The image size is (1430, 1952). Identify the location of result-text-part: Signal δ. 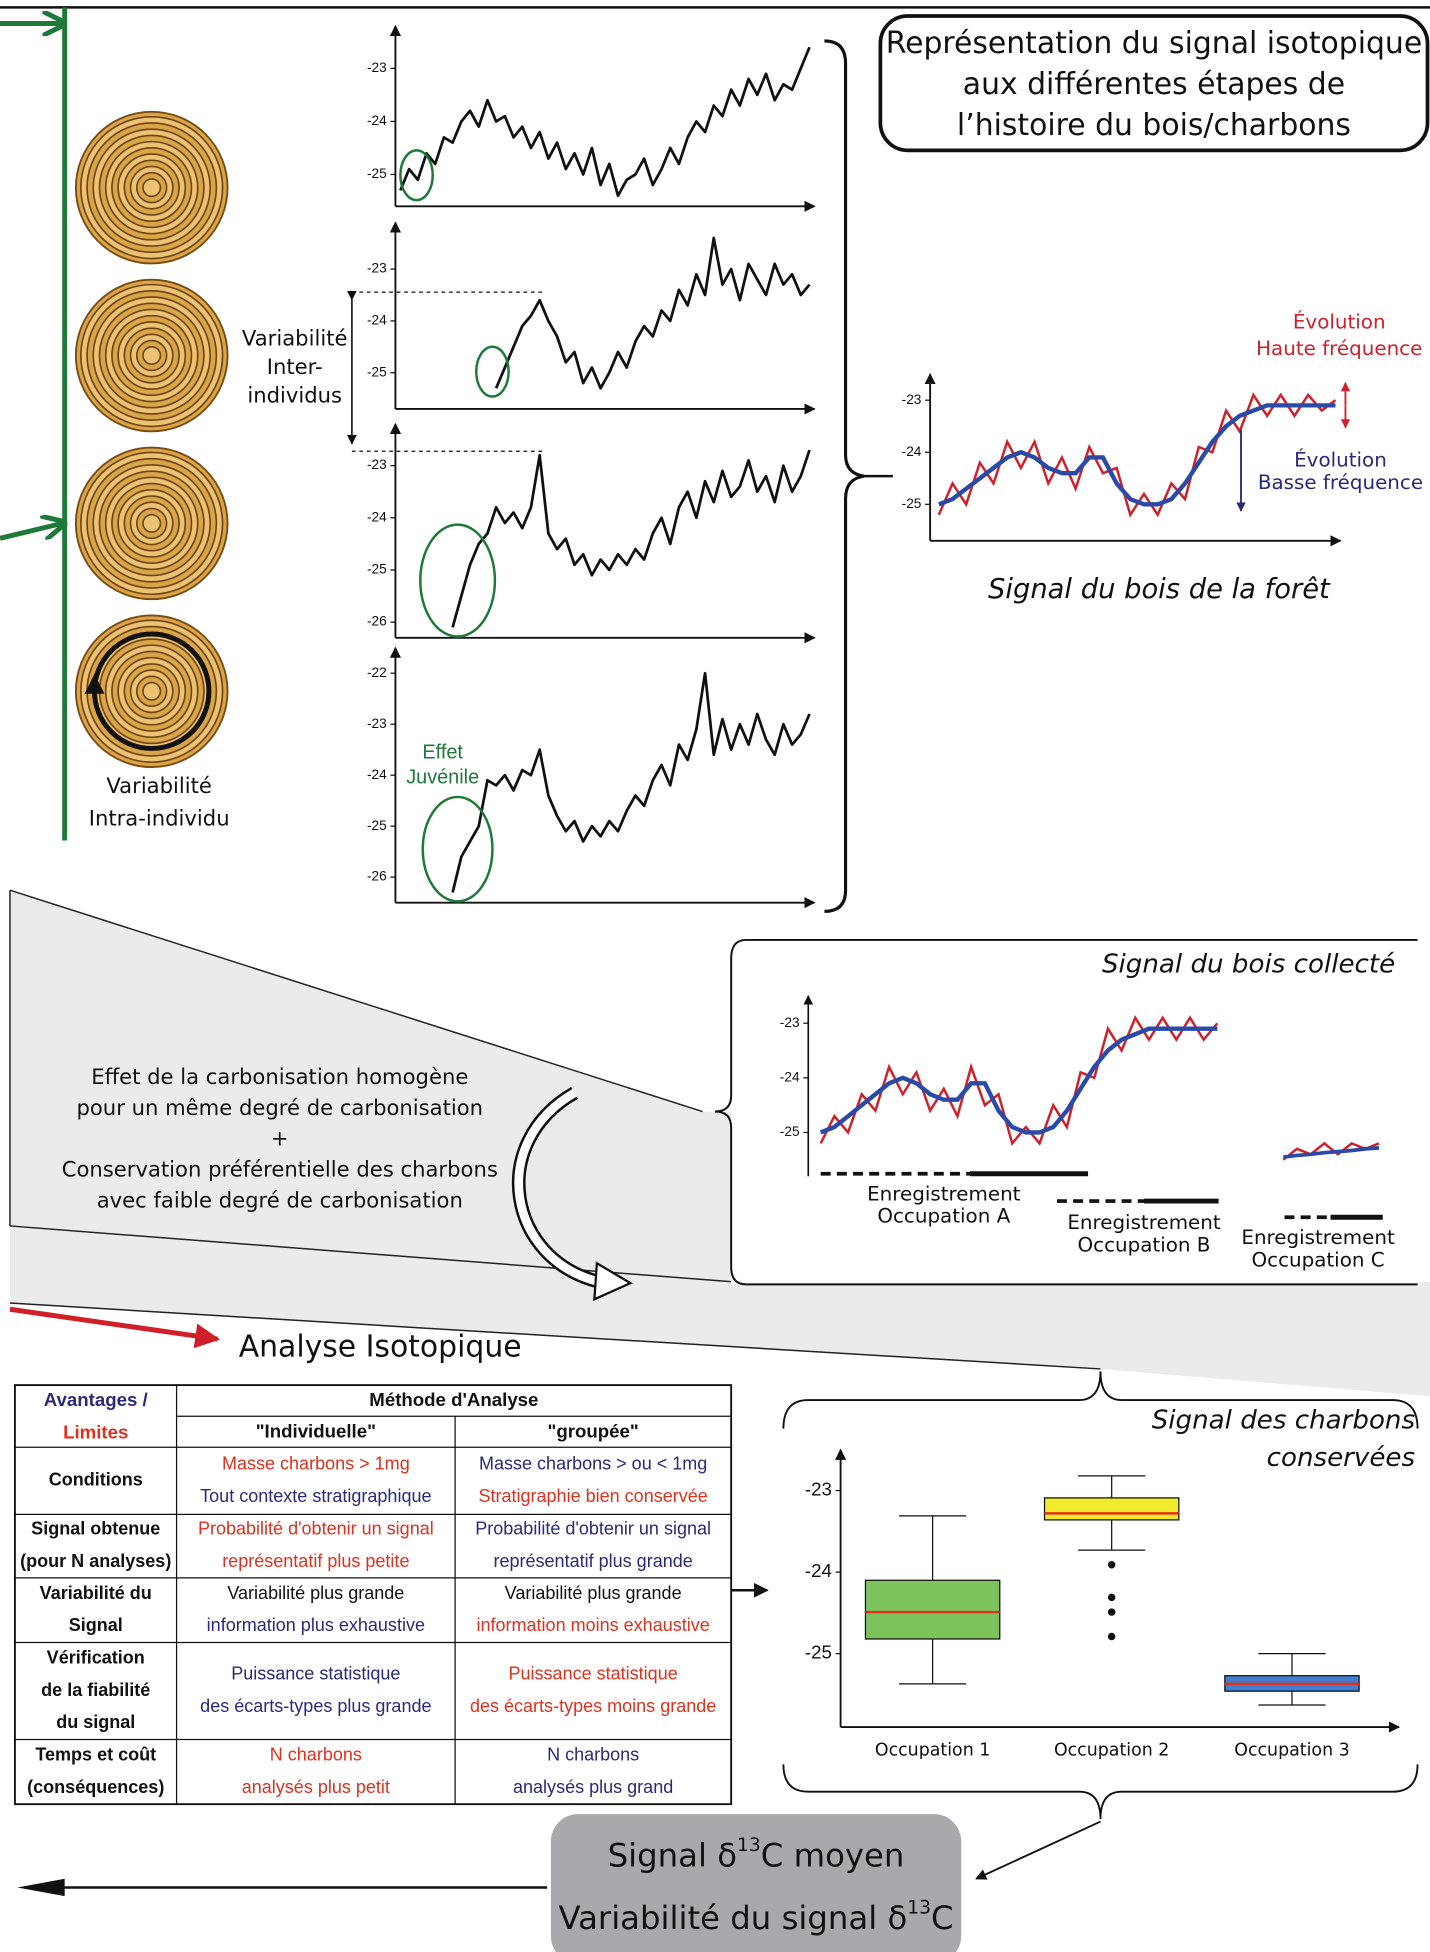
(672, 1856).